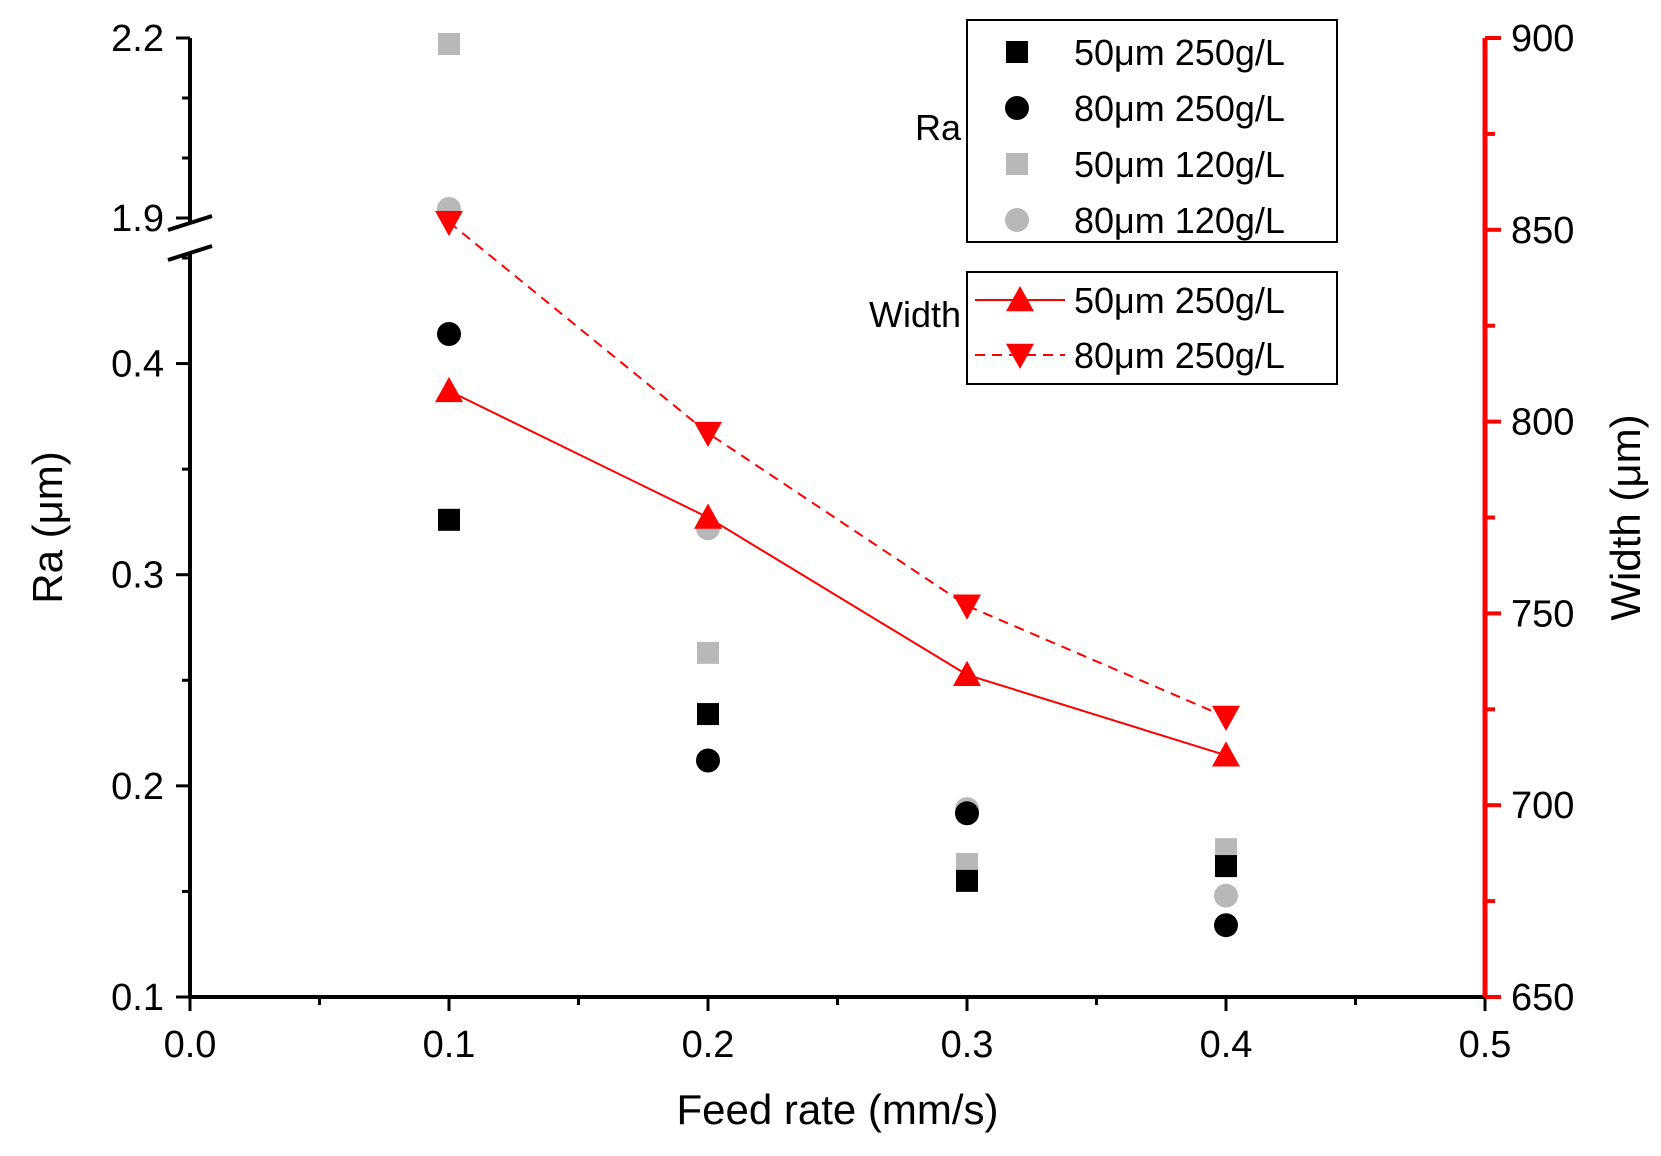  Describe the element at coordinates (137, 39) in the screenshot. I see `left-tick-label: 2.2` at that location.